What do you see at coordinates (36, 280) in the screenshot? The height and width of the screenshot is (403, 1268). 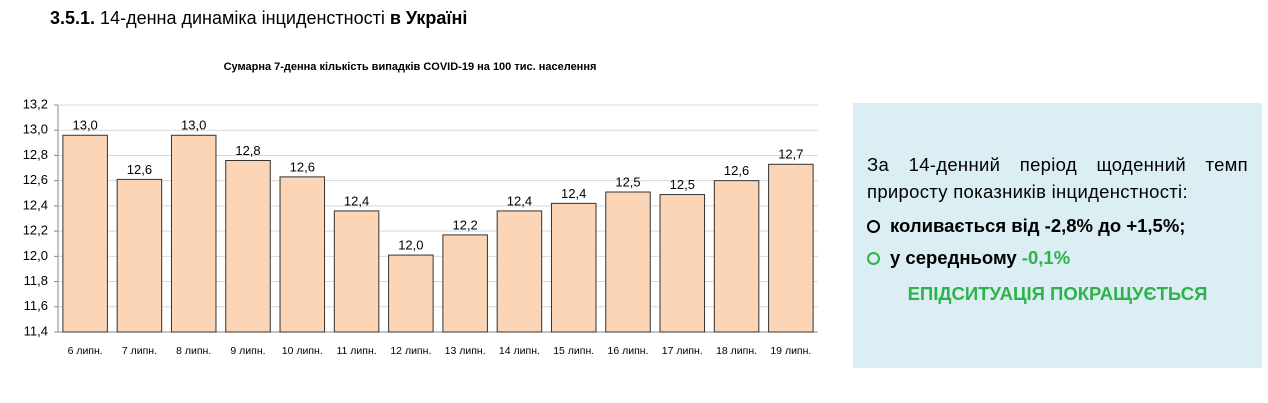 I see `y-tick-label: 11,8` at bounding box center [36, 280].